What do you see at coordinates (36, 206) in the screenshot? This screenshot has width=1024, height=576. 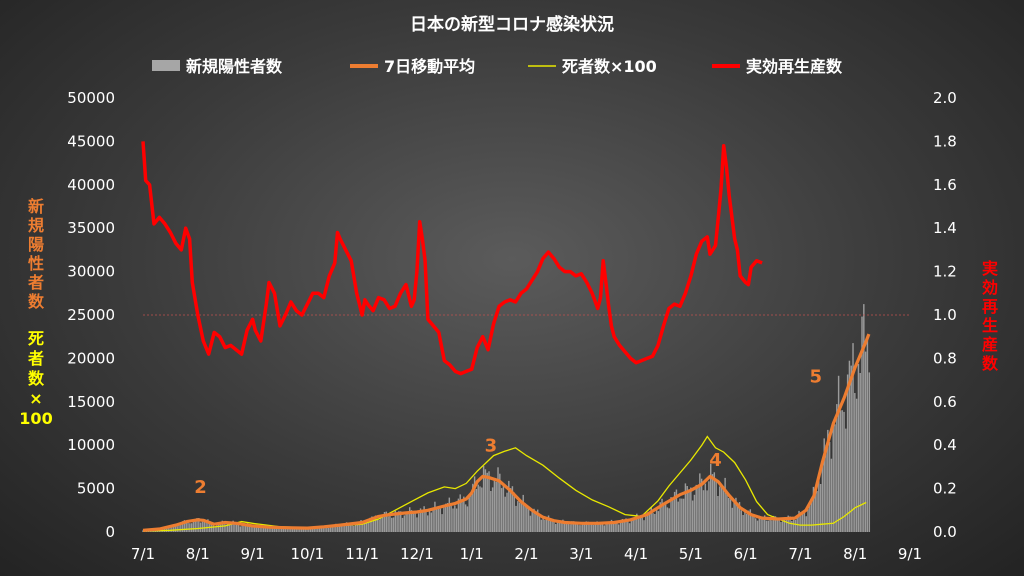 I see `cases-axis-char: 新` at bounding box center [36, 206].